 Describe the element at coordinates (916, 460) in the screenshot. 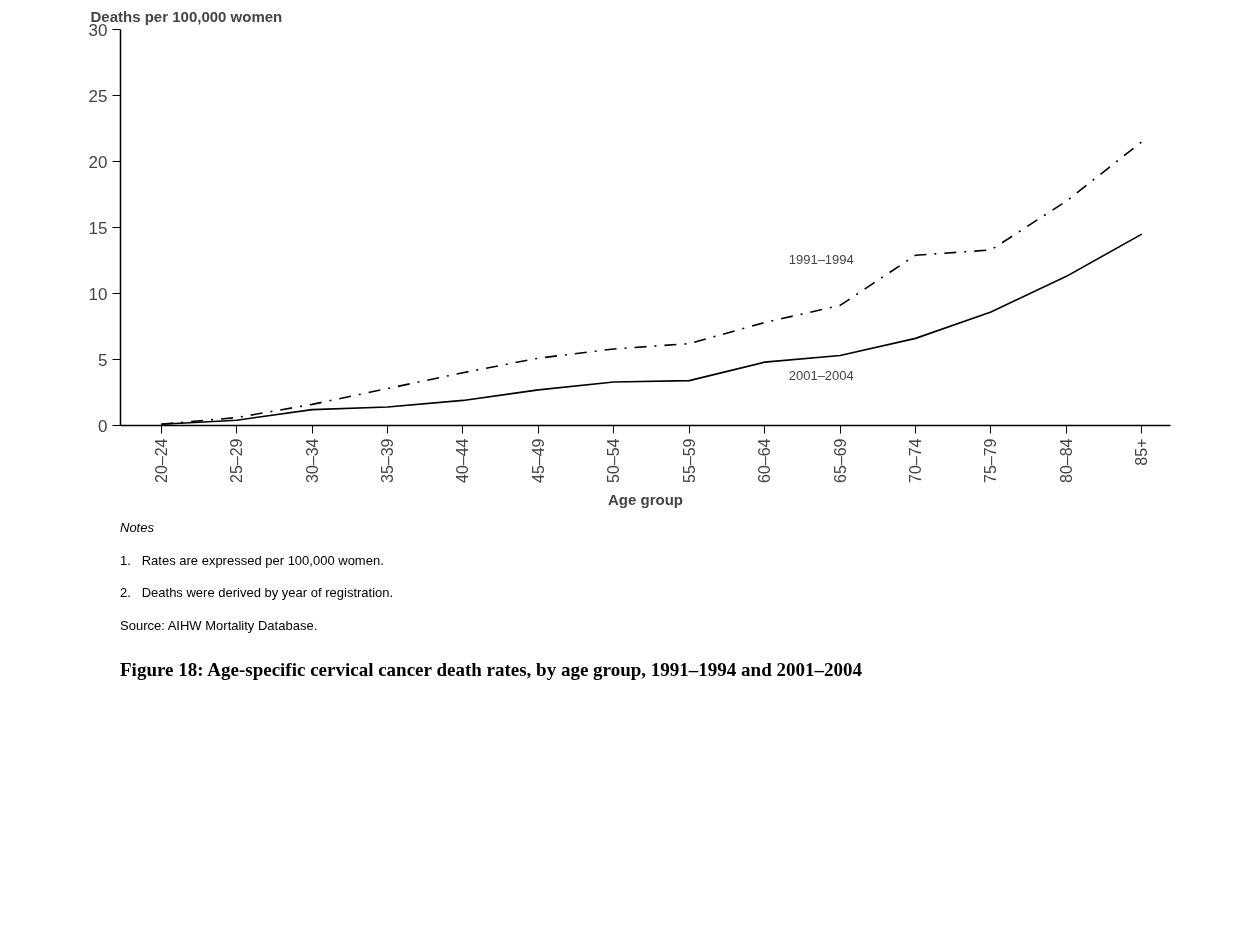

I see `x-tick-label: 70–74` at that location.